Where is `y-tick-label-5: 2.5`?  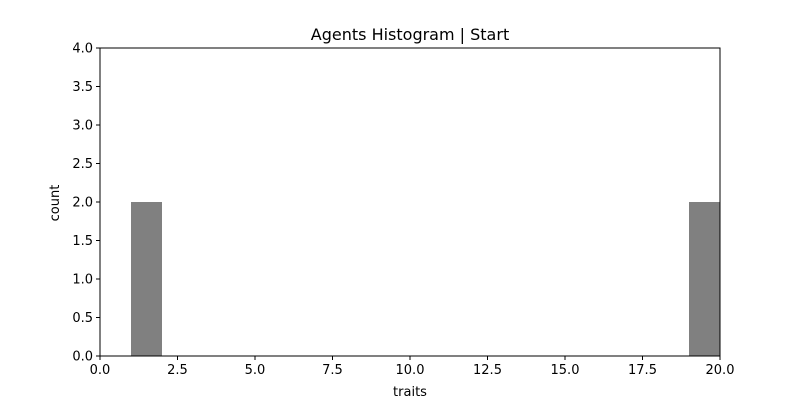
y-tick-label-5: 2.5 is located at coordinates (82, 164).